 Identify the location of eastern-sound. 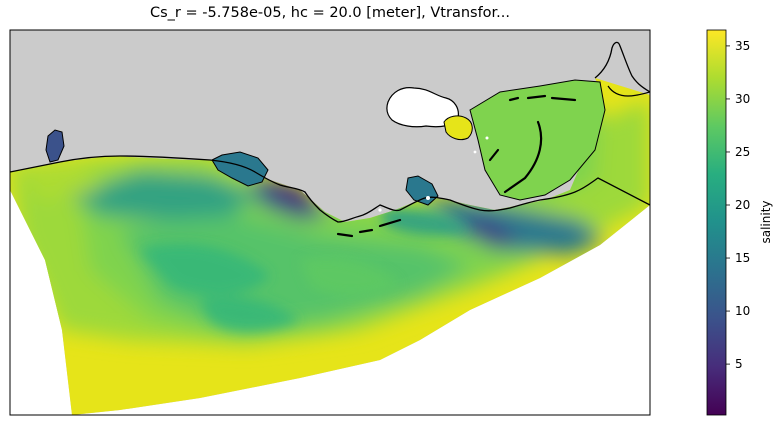
(537, 140).